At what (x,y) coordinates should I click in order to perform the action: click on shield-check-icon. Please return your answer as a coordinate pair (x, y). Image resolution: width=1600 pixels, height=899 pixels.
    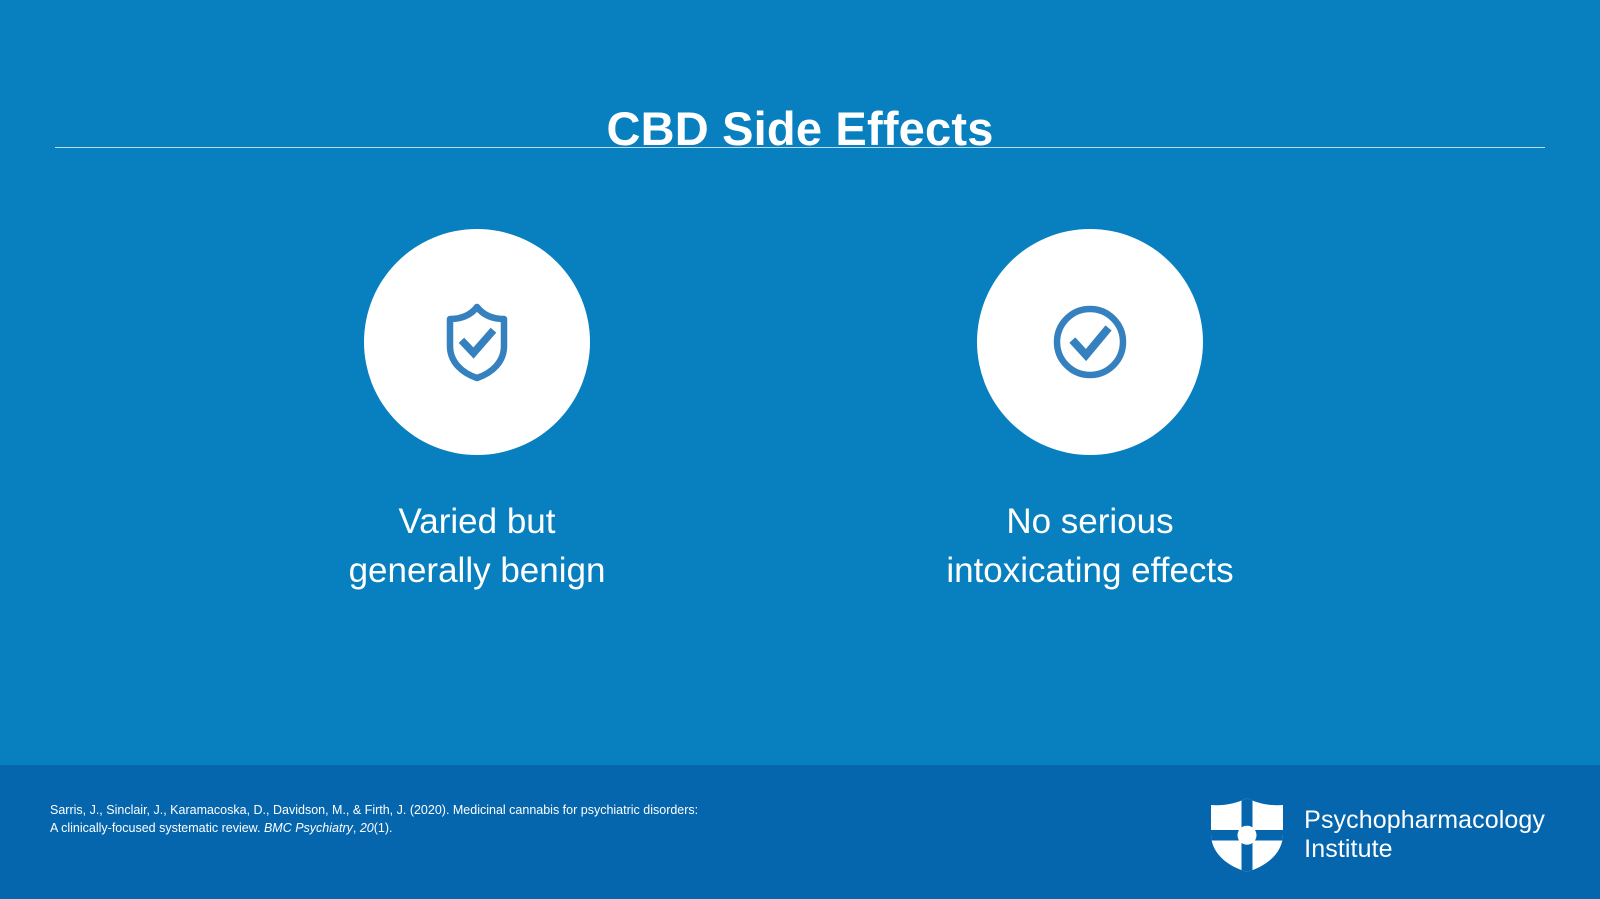
    Looking at the image, I should click on (477, 342).